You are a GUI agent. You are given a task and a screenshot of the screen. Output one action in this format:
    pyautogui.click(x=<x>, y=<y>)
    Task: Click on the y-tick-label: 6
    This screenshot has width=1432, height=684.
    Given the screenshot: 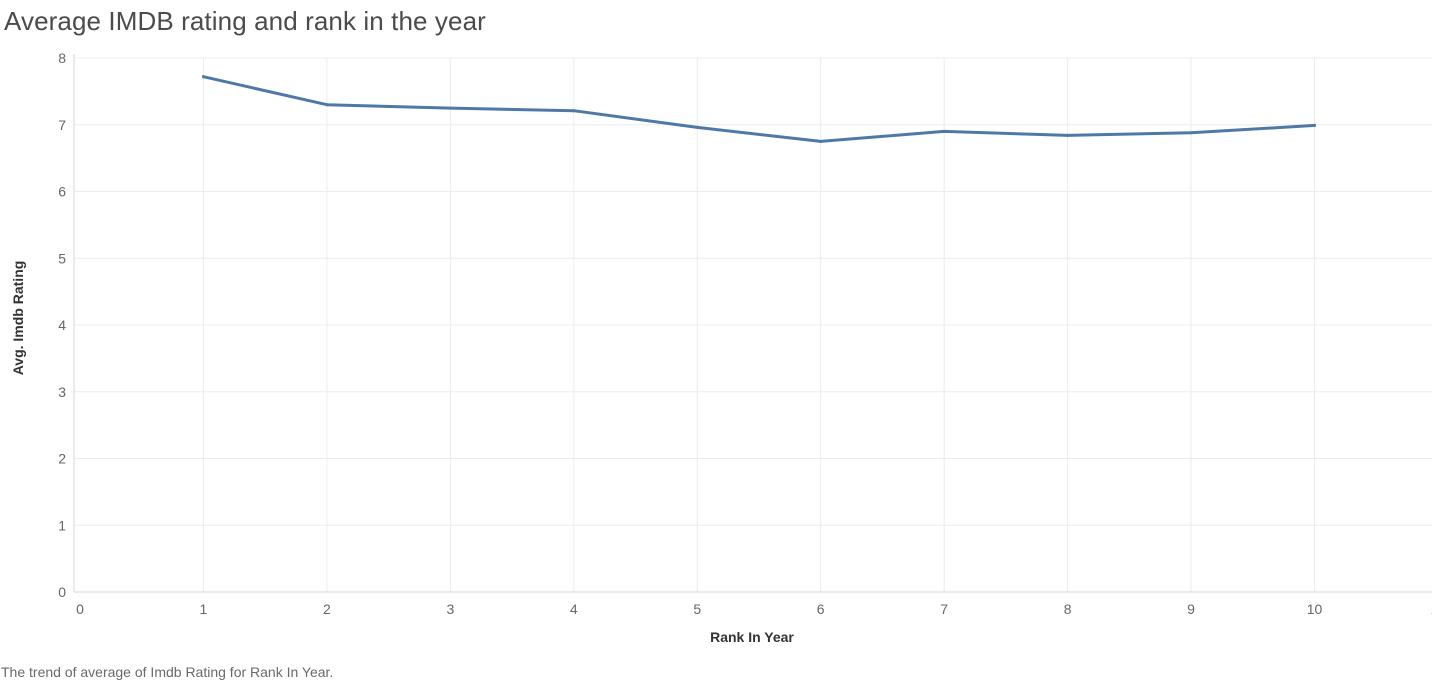 What is the action you would take?
    pyautogui.click(x=62, y=192)
    